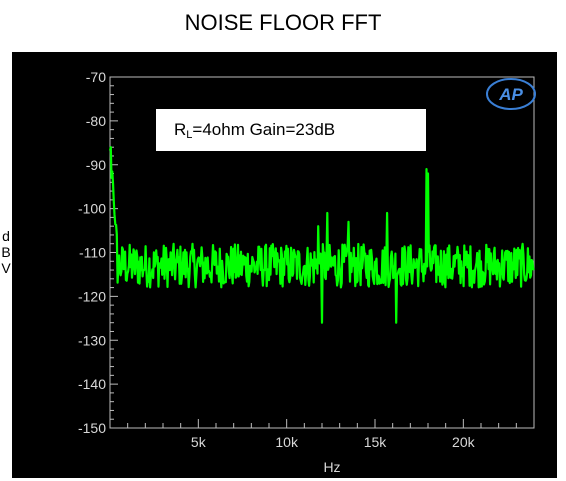 Image resolution: width=566 pixels, height=481 pixels. I want to click on x-tick-label: 5k, so click(199, 442).